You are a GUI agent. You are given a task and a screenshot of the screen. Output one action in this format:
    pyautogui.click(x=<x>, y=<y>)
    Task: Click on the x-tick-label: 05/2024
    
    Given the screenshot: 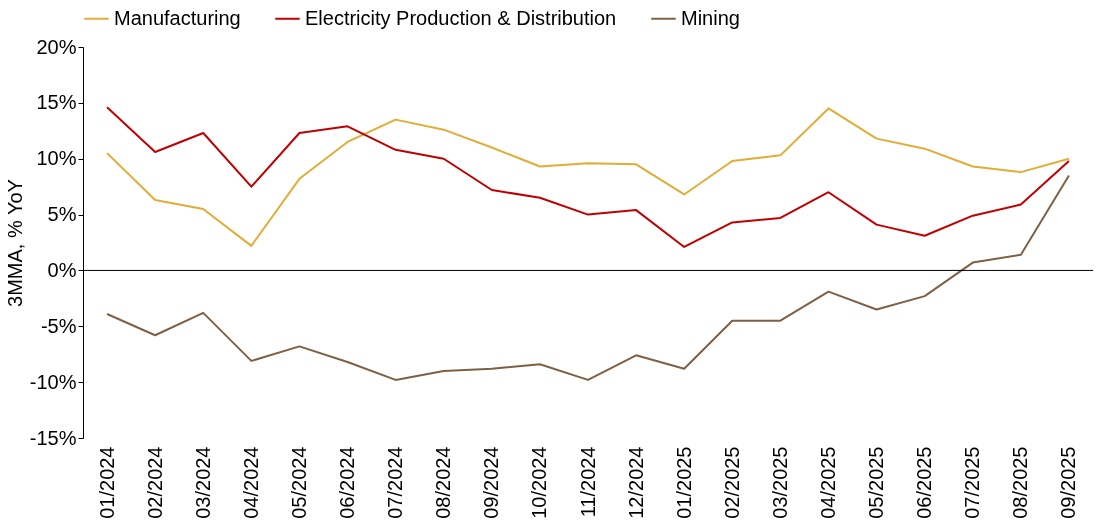 What is the action you would take?
    pyautogui.click(x=298, y=482)
    